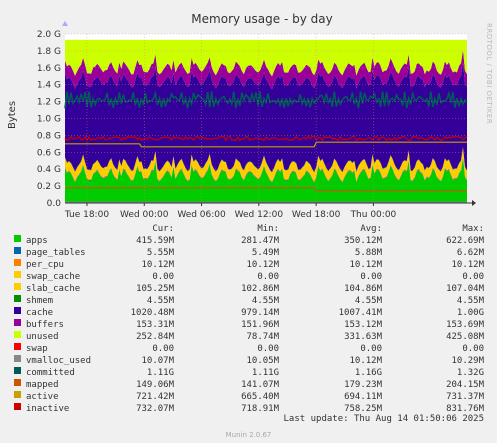  What do you see at coordinates (368, 373) in the screenshot?
I see `legend-avg: 1.16G` at bounding box center [368, 373].